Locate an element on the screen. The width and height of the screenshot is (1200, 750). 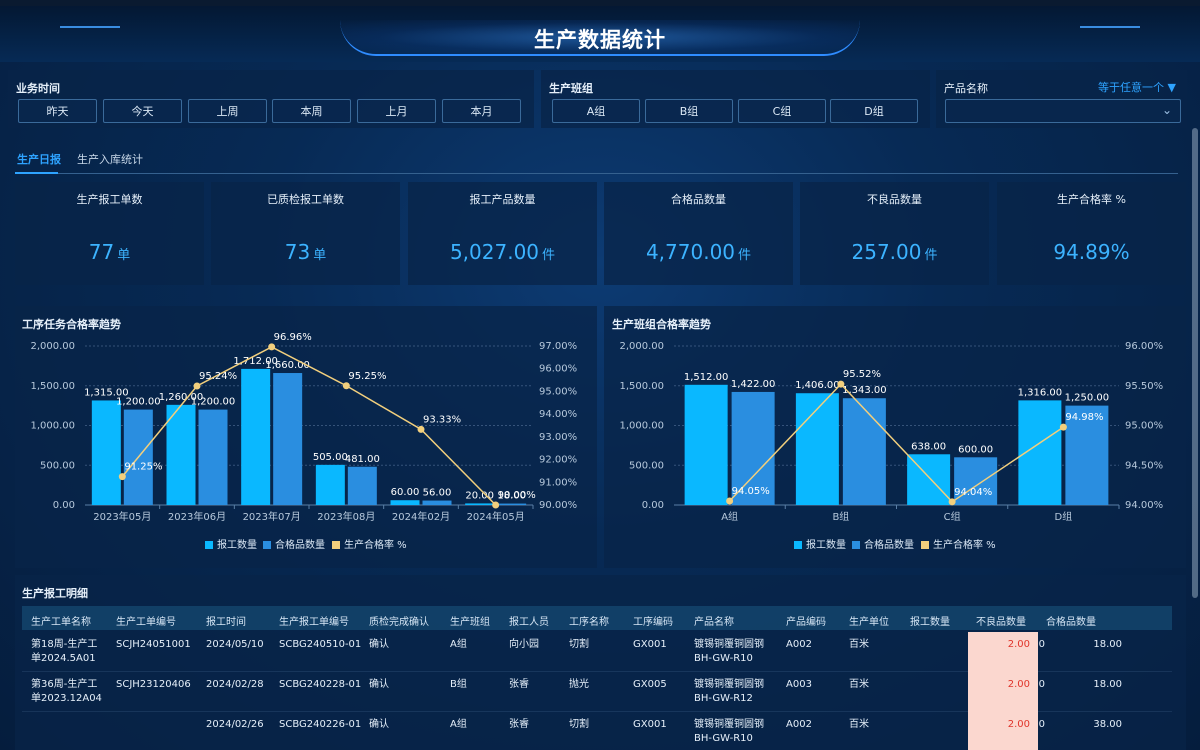
column-header: 生产工单名称 is located at coordinates (61, 622).